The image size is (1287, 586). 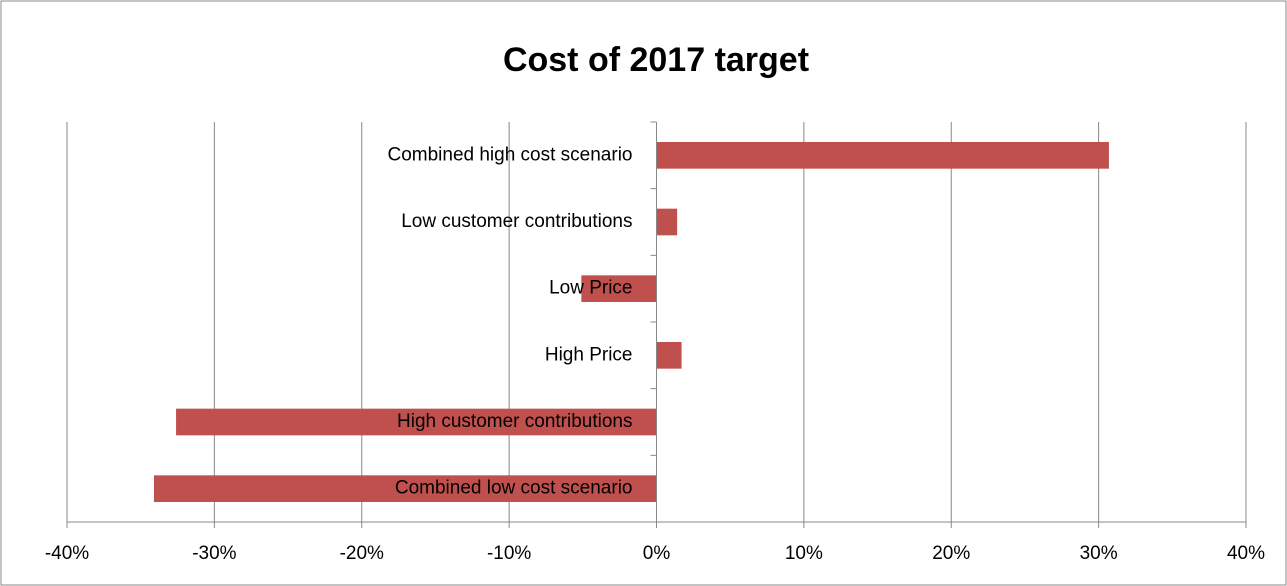 What do you see at coordinates (590, 288) in the screenshot?
I see `y-tick-label: Low Price` at bounding box center [590, 288].